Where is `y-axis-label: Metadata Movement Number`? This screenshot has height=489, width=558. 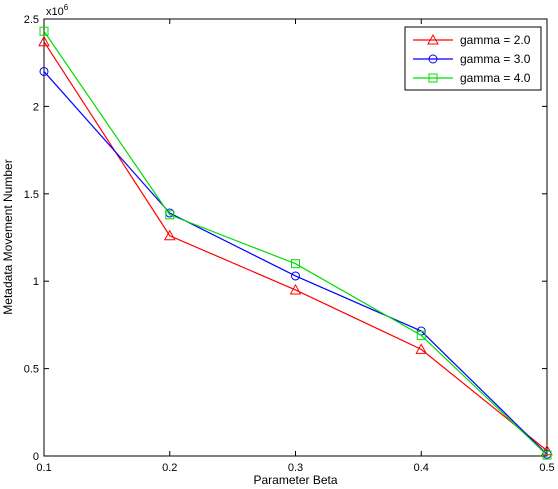
y-axis-label: Metadata Movement Number is located at coordinates (8, 236).